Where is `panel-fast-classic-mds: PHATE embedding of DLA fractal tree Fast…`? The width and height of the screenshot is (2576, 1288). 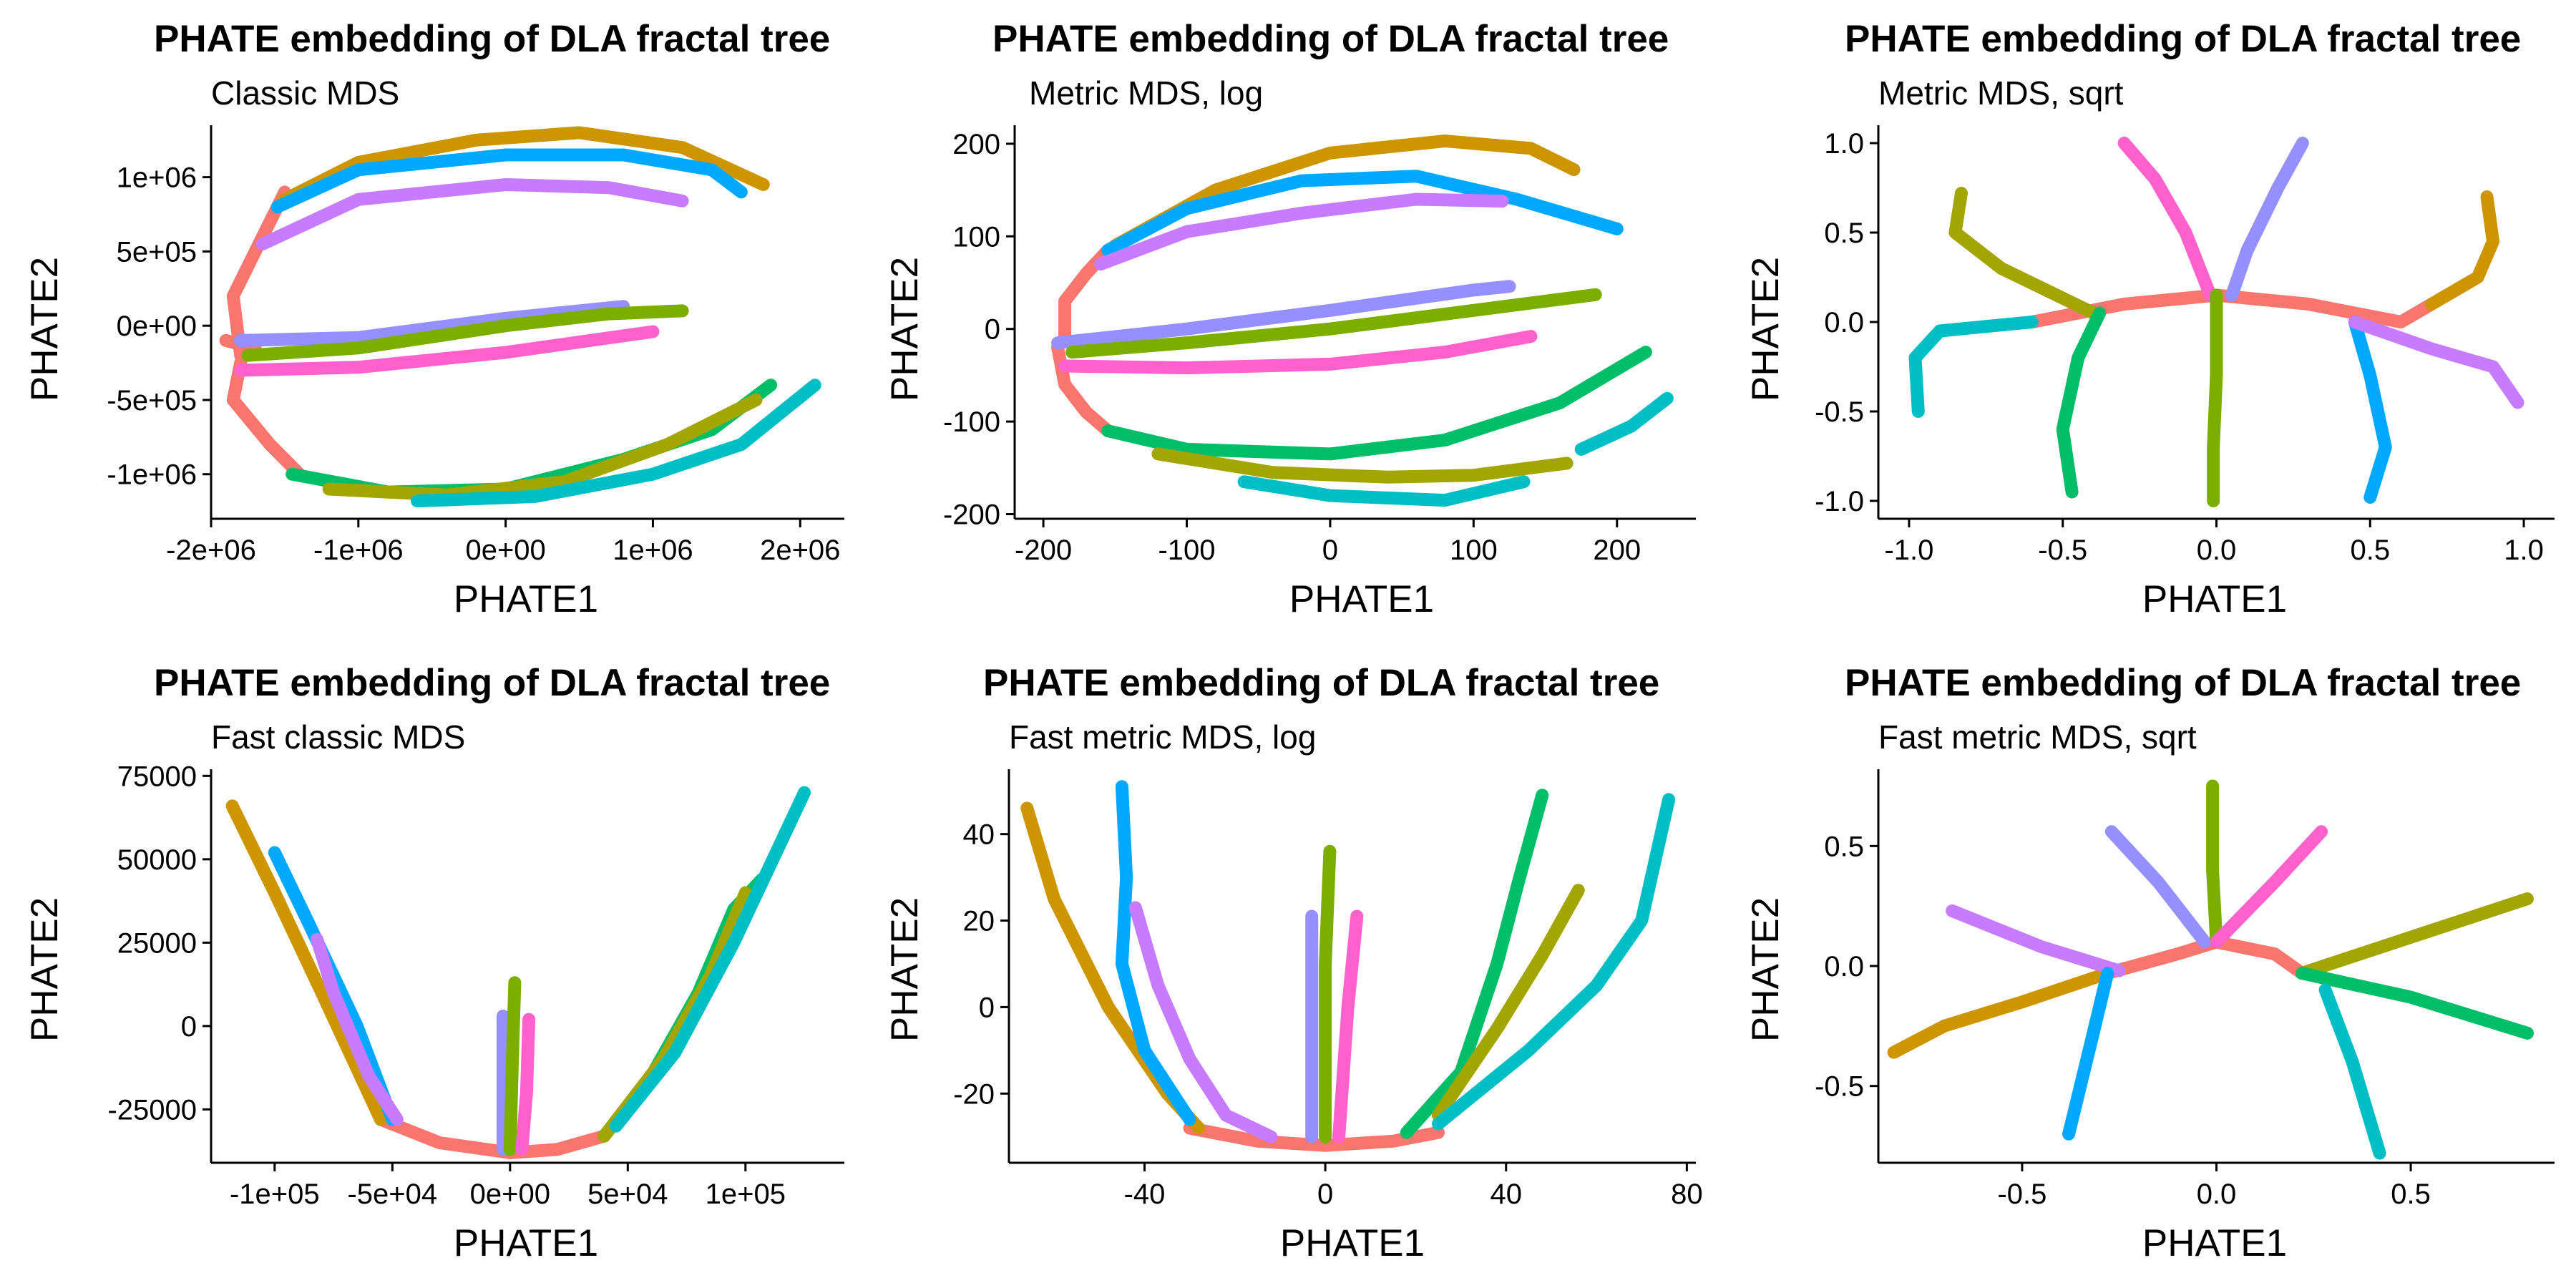
panel-fast-classic-mds: PHATE embedding of DLA fractal tree Fast… is located at coordinates (434, 963).